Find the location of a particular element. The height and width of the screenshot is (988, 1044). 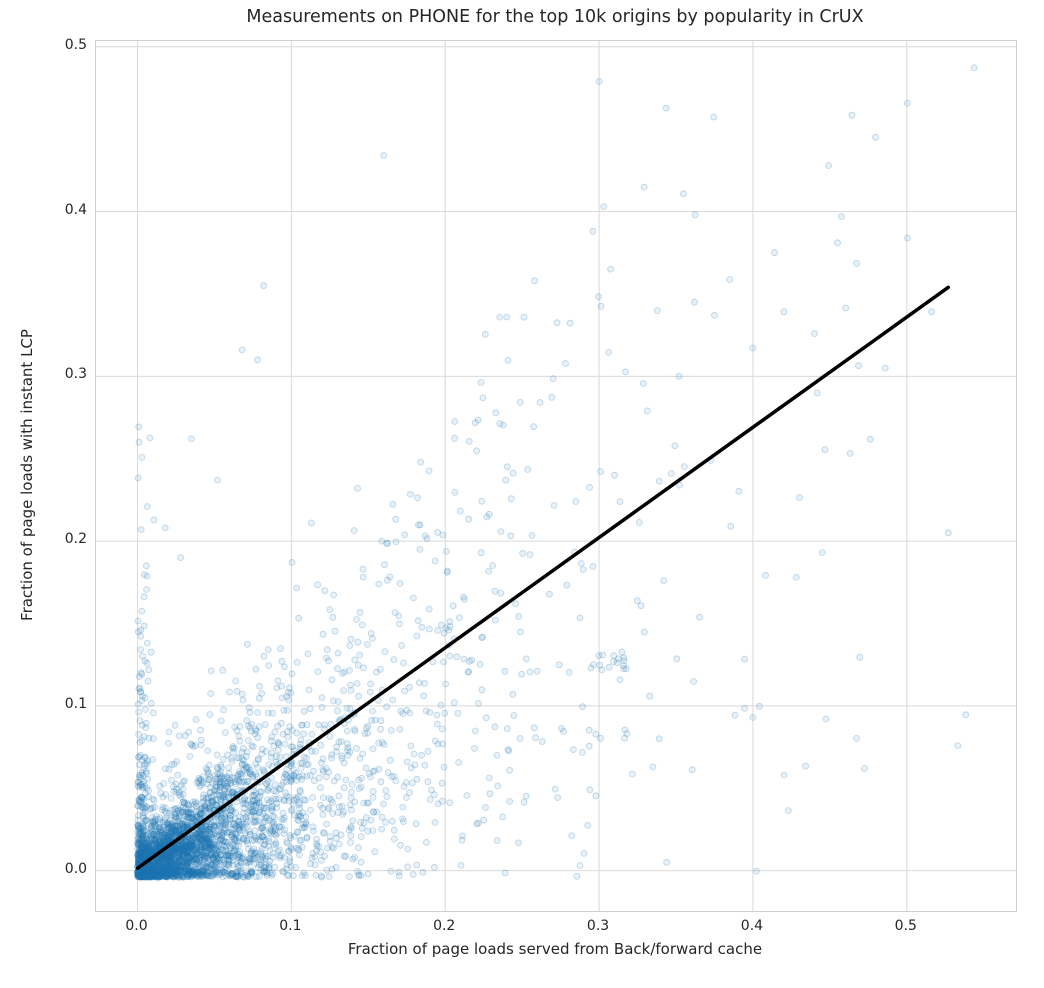

y-tick-label: 0.4 is located at coordinates (75, 209).